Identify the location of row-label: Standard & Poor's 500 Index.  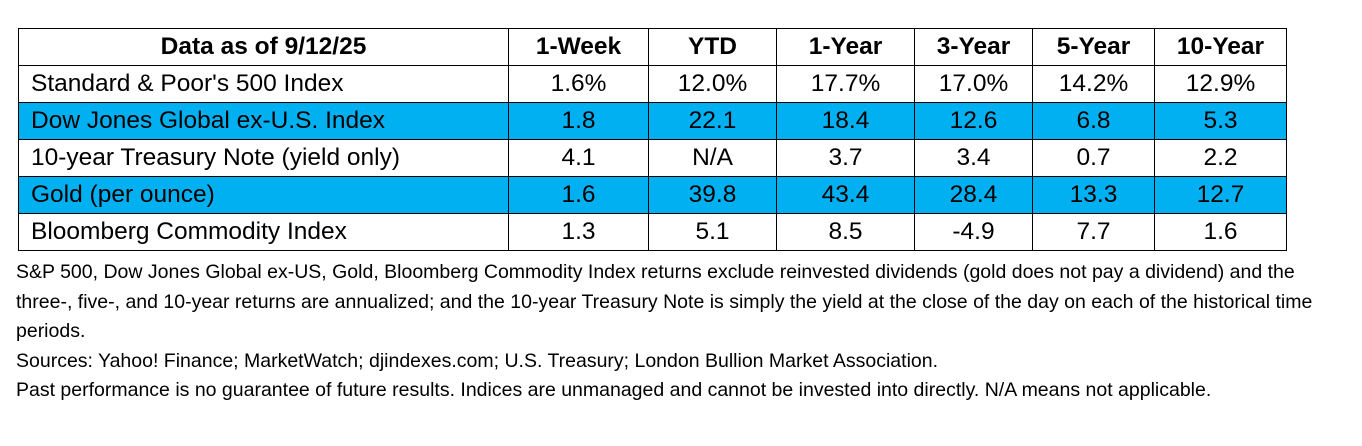
(263, 84).